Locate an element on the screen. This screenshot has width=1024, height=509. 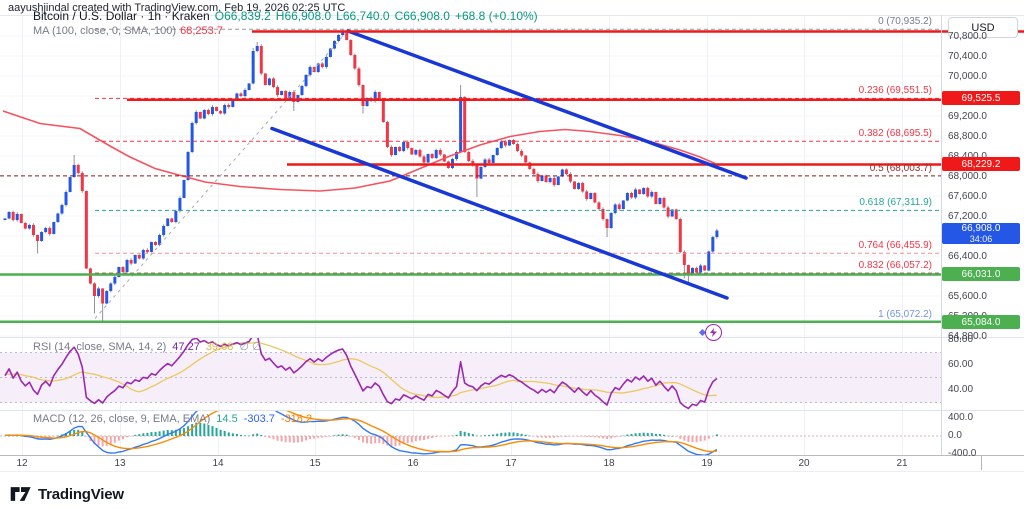
price-tick: 66,400.0 is located at coordinates (967, 256).